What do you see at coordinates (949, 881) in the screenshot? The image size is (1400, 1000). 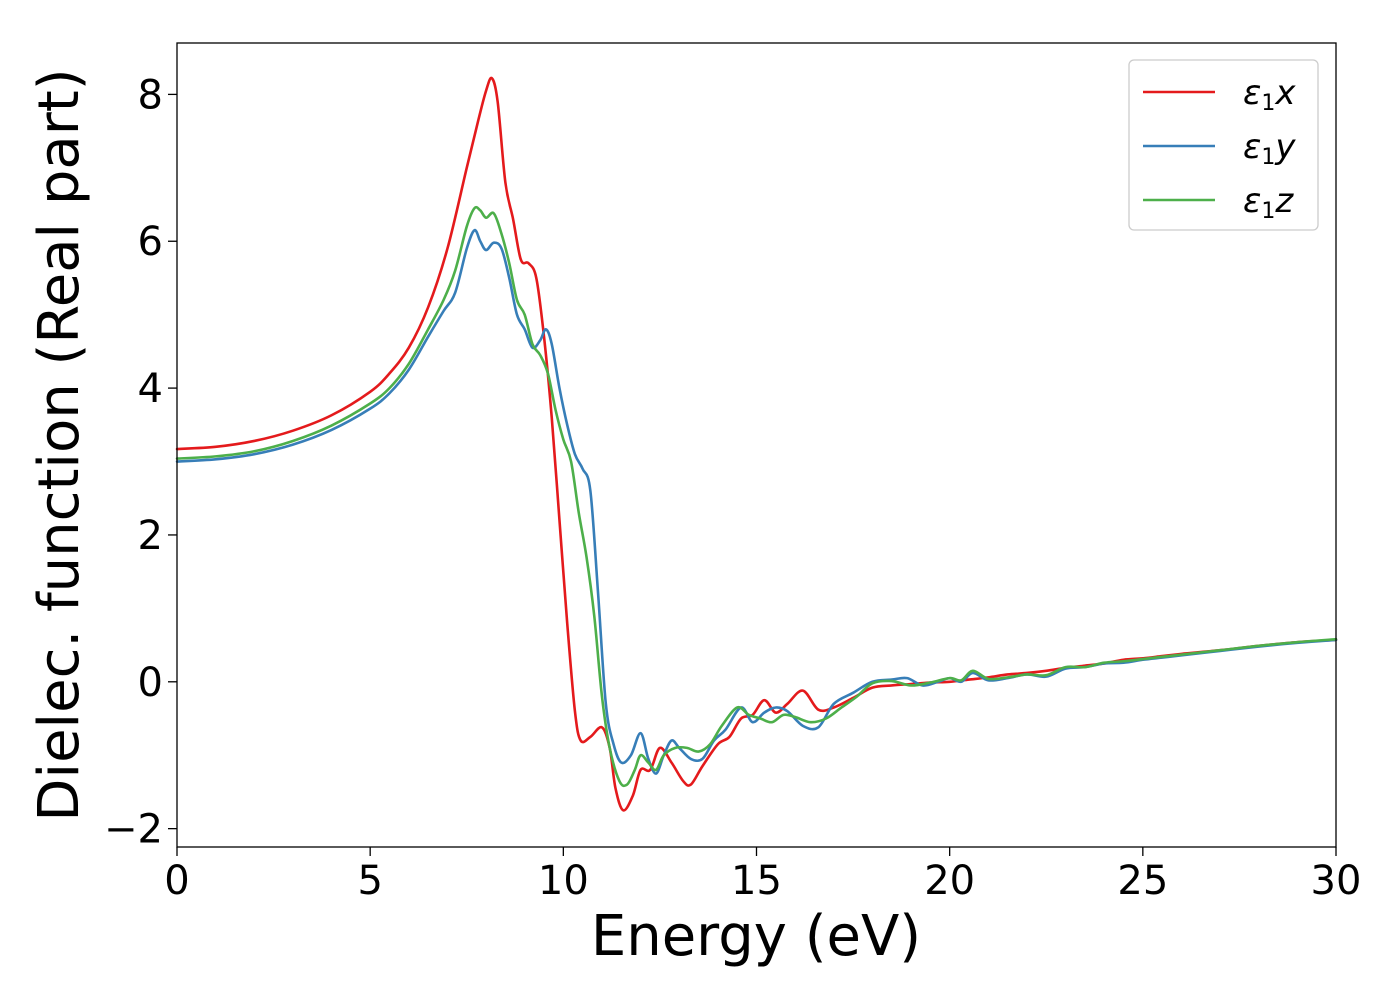 I see `x-tick-label: 20` at bounding box center [949, 881].